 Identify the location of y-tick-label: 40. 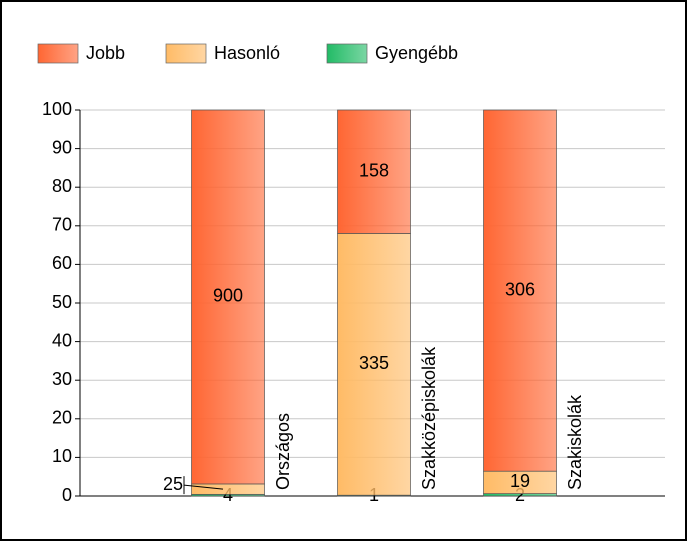
(62, 340).